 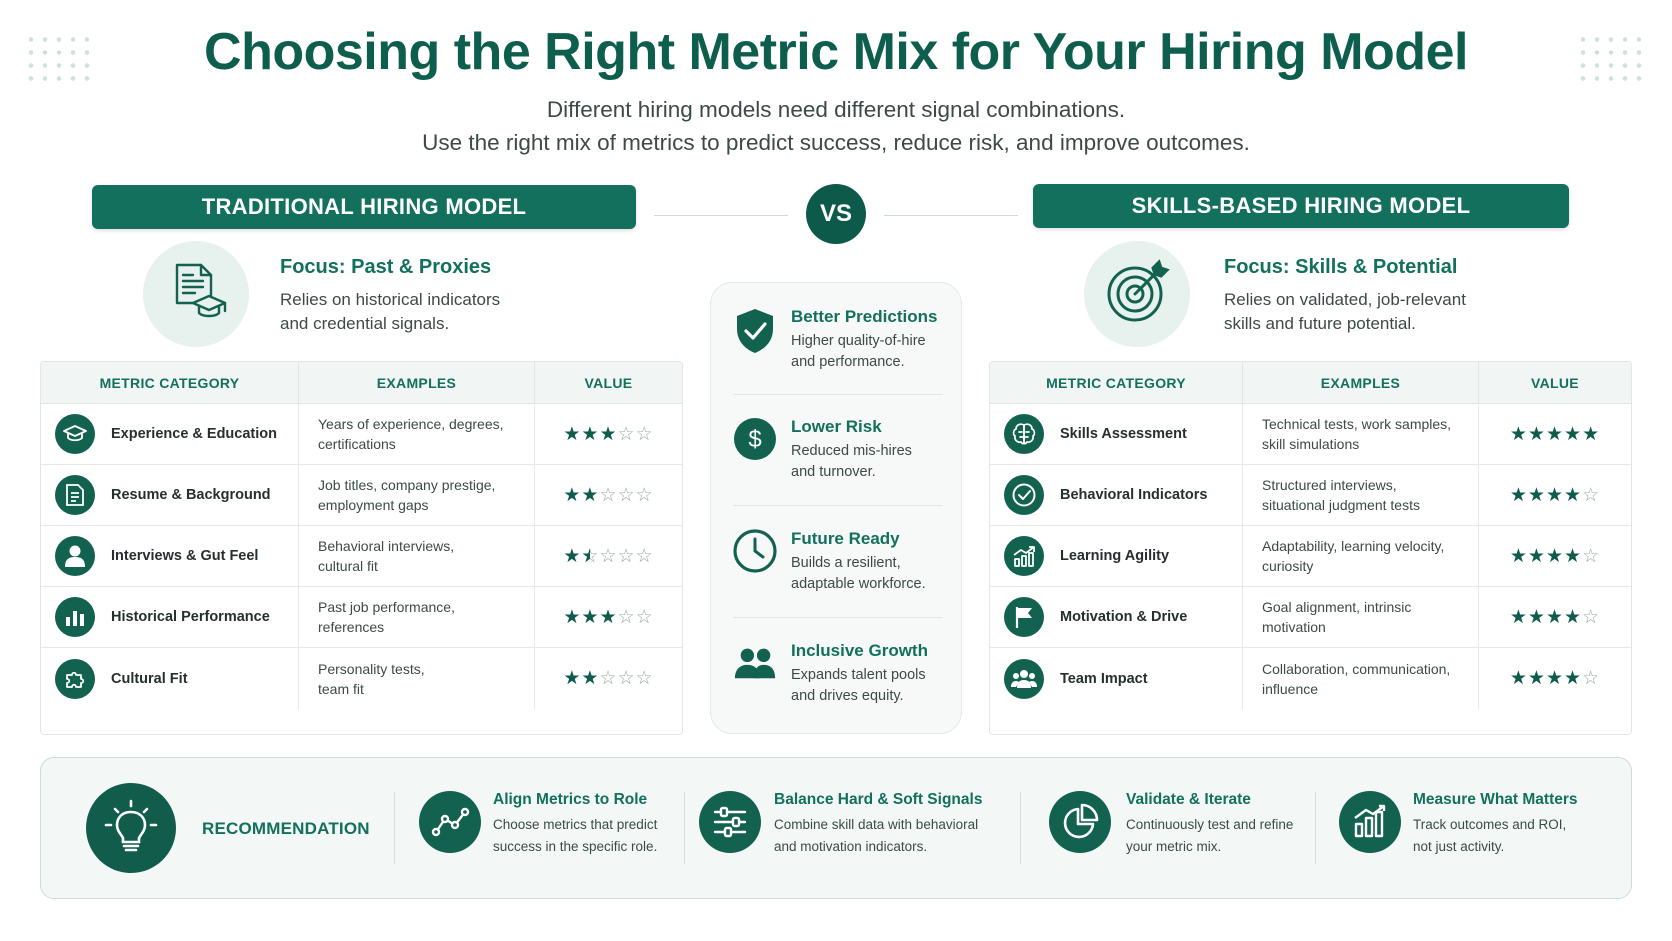 I want to click on metric-category-cell: Cultural Fit, so click(x=170, y=678).